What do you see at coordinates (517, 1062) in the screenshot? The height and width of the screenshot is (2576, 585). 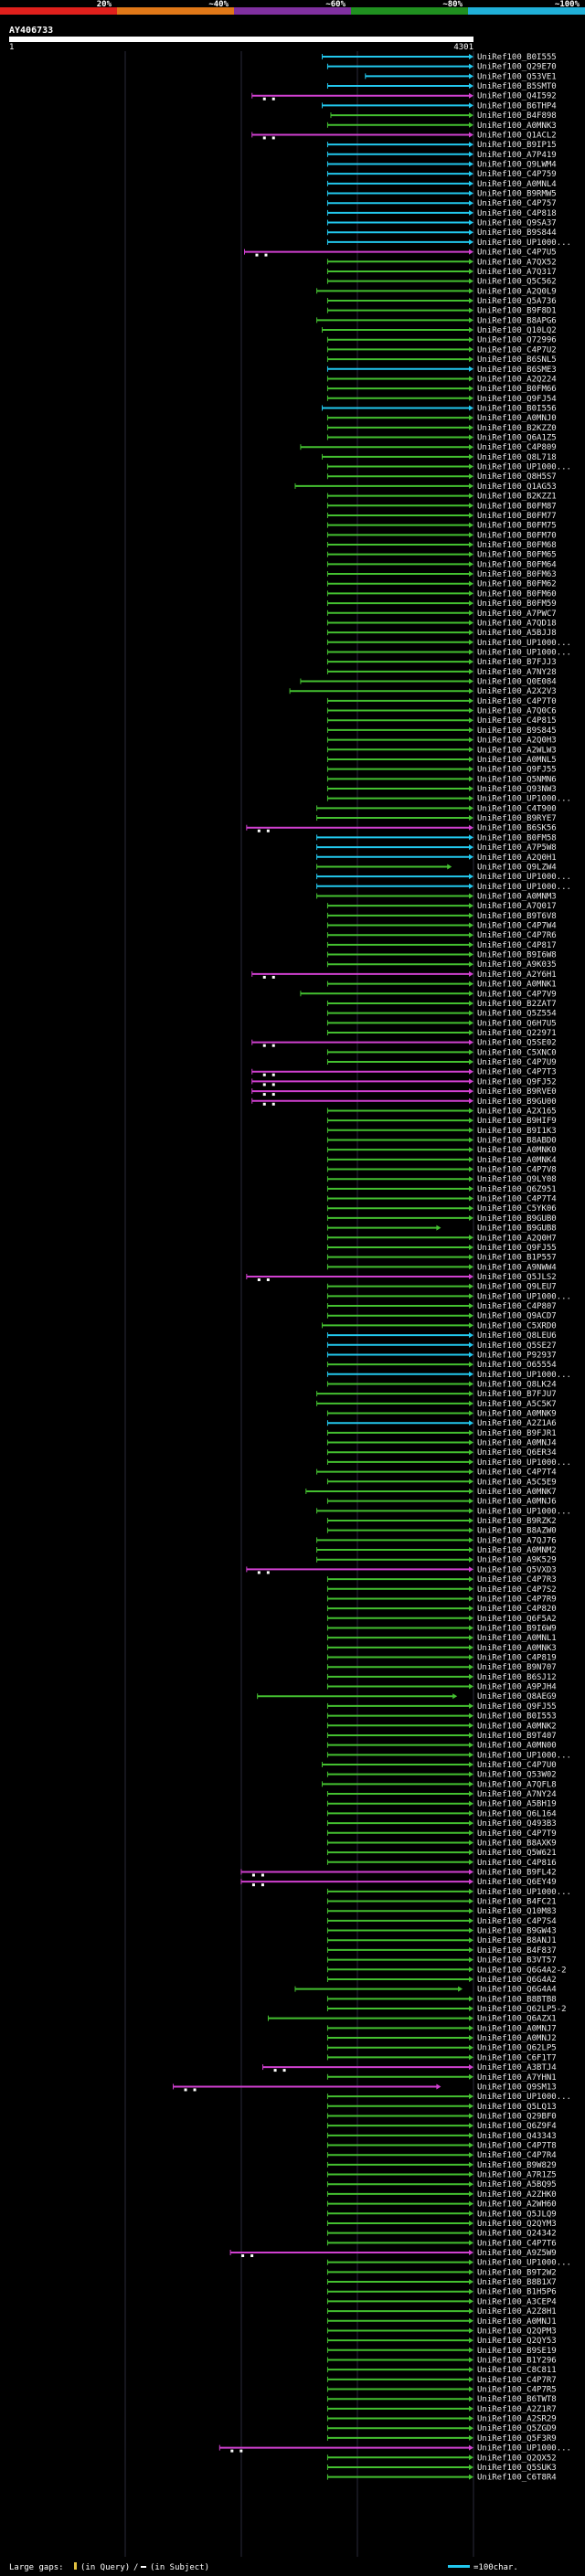 I see `hit-label: UniRef100_C4P7U9` at bounding box center [517, 1062].